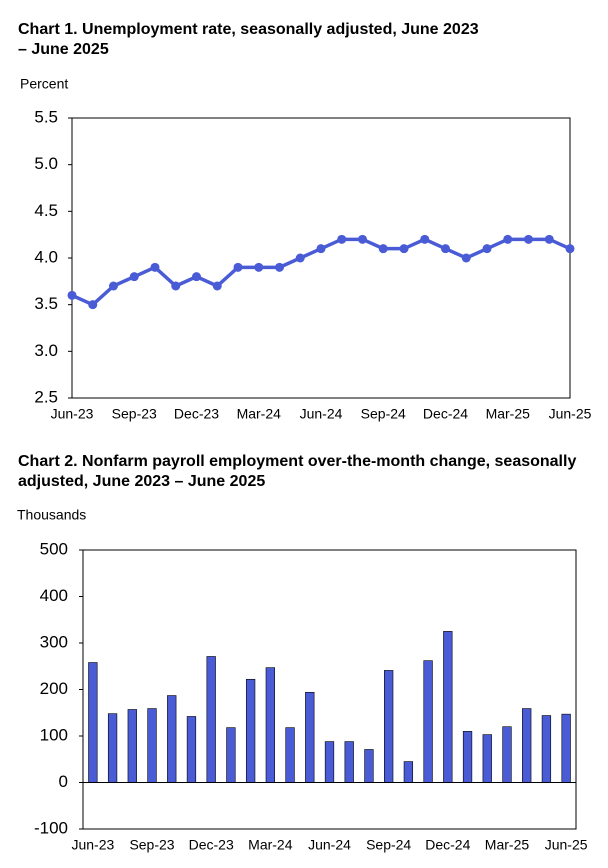  I want to click on y-tick-label: 100, so click(54, 734).